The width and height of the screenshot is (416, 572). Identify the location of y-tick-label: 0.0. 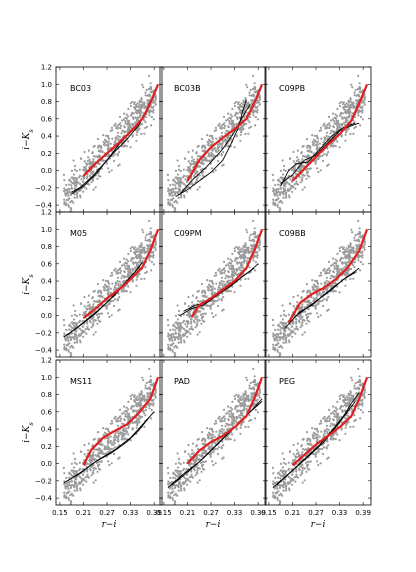
(46, 464).